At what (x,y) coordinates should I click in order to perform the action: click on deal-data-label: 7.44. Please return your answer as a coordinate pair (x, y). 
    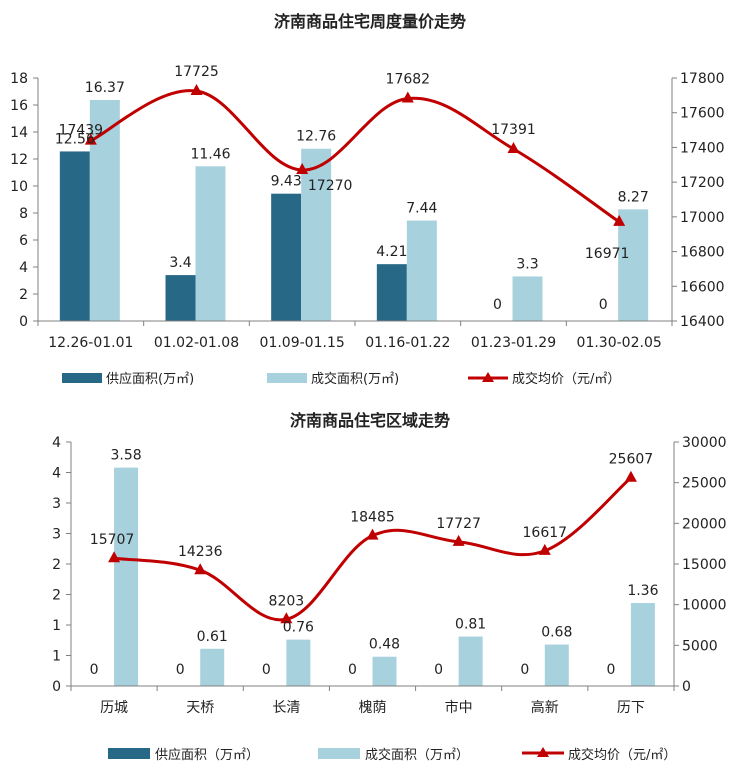
    Looking at the image, I should click on (421, 209).